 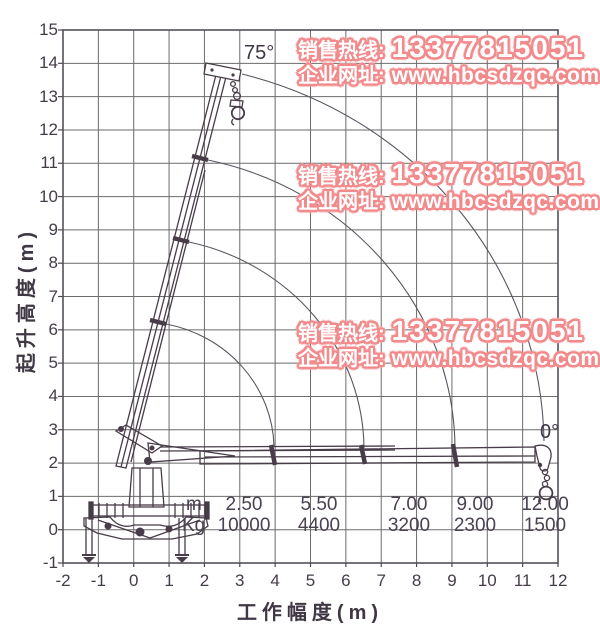 I want to click on x-tick-label: 11, so click(x=522, y=580).